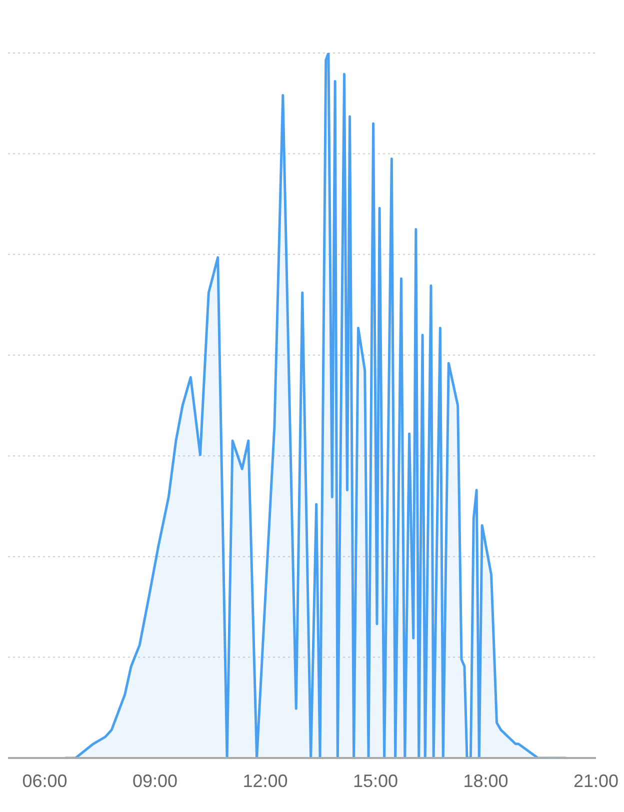  What do you see at coordinates (155, 780) in the screenshot?
I see `x-tick-label: 09:00` at bounding box center [155, 780].